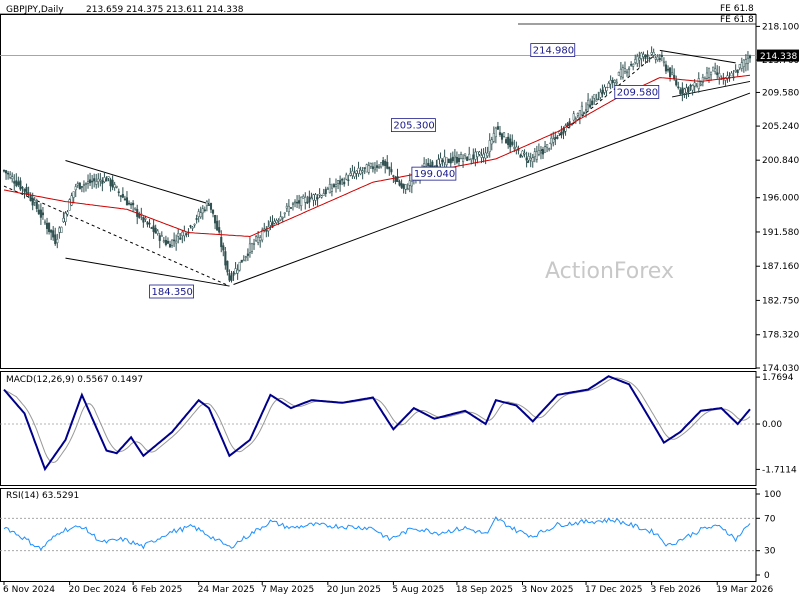 This screenshot has width=800, height=600. Describe the element at coordinates (780, 27) in the screenshot. I see `price-tick-label: 218.100` at that location.